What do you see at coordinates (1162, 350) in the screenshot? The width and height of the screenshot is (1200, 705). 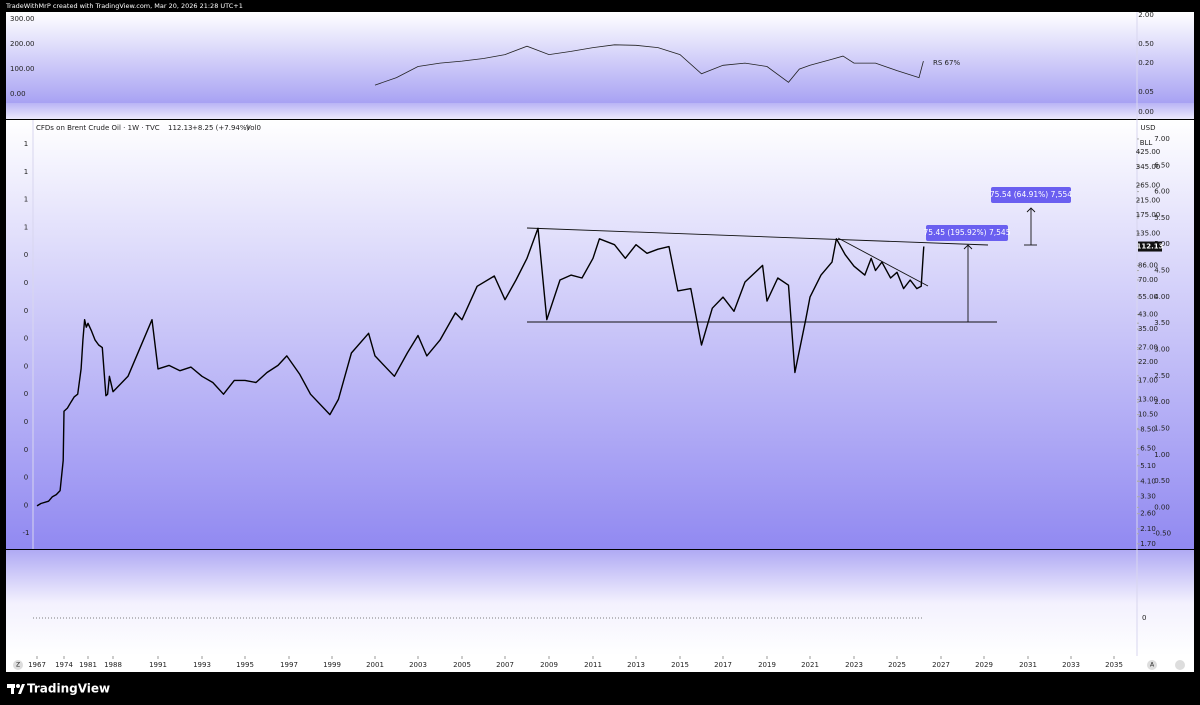 I see `y2-tick-label: 3.00` at bounding box center [1162, 350].